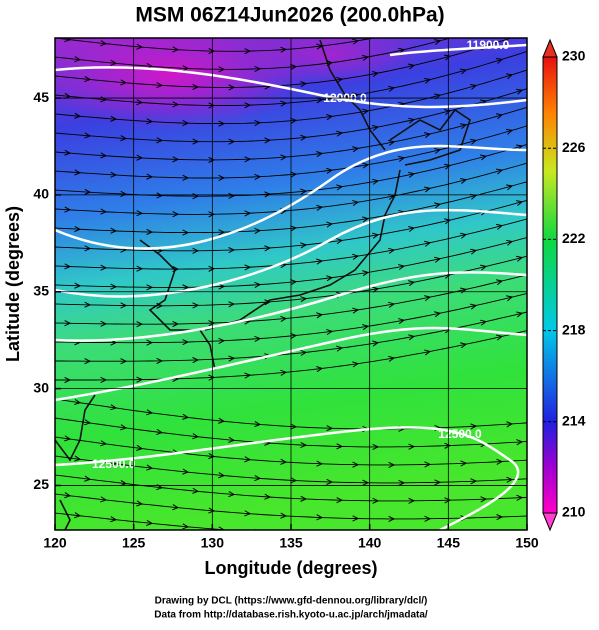 The width and height of the screenshot is (599, 630). I want to click on colorbar-tick-label: 218, so click(574, 329).